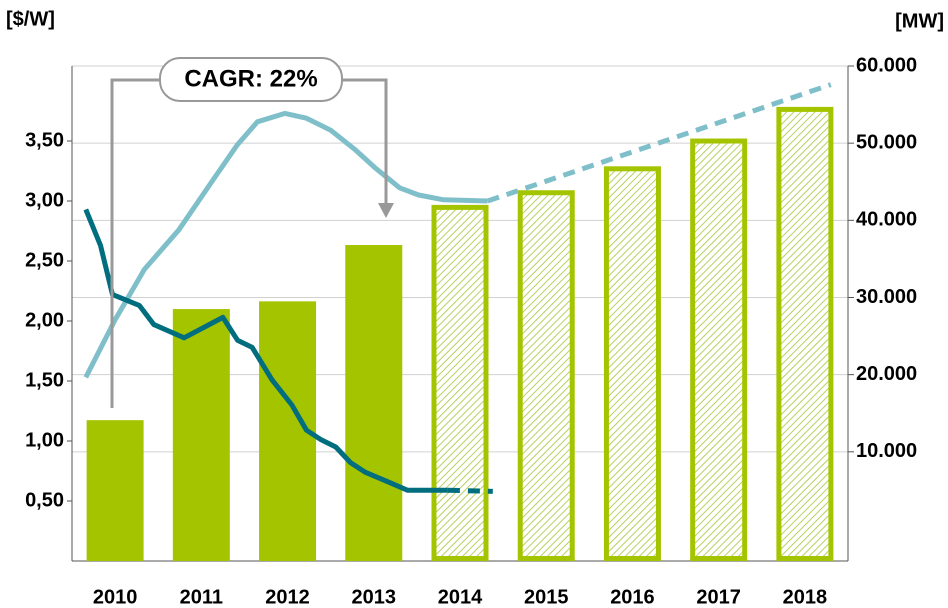  What do you see at coordinates (919, 21) in the screenshot?
I see `y2-axis-label: [MW]` at bounding box center [919, 21].